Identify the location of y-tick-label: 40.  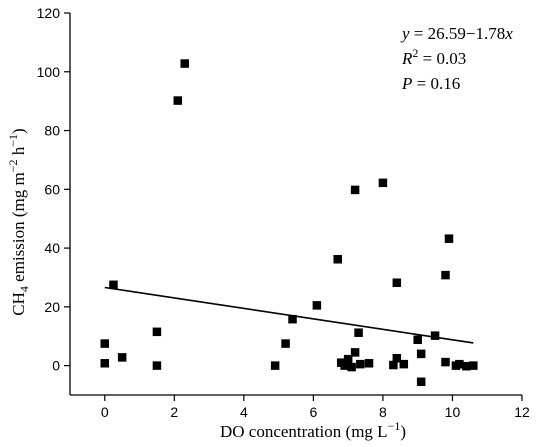
(52, 248).